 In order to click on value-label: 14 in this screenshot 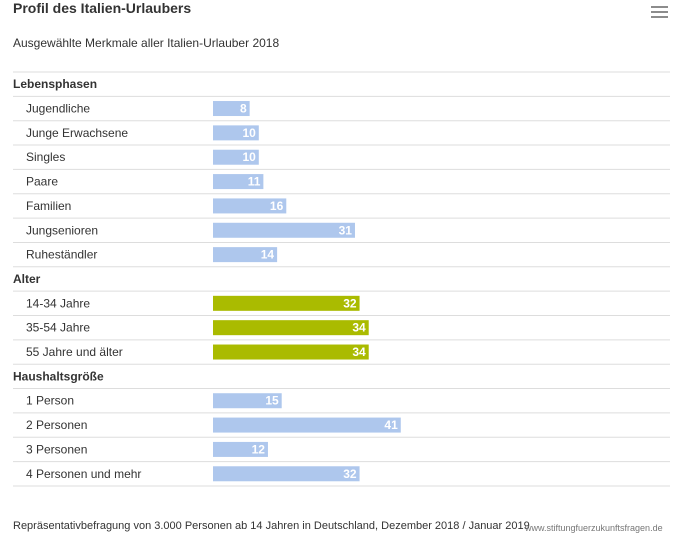, I will do `click(268, 255)`.